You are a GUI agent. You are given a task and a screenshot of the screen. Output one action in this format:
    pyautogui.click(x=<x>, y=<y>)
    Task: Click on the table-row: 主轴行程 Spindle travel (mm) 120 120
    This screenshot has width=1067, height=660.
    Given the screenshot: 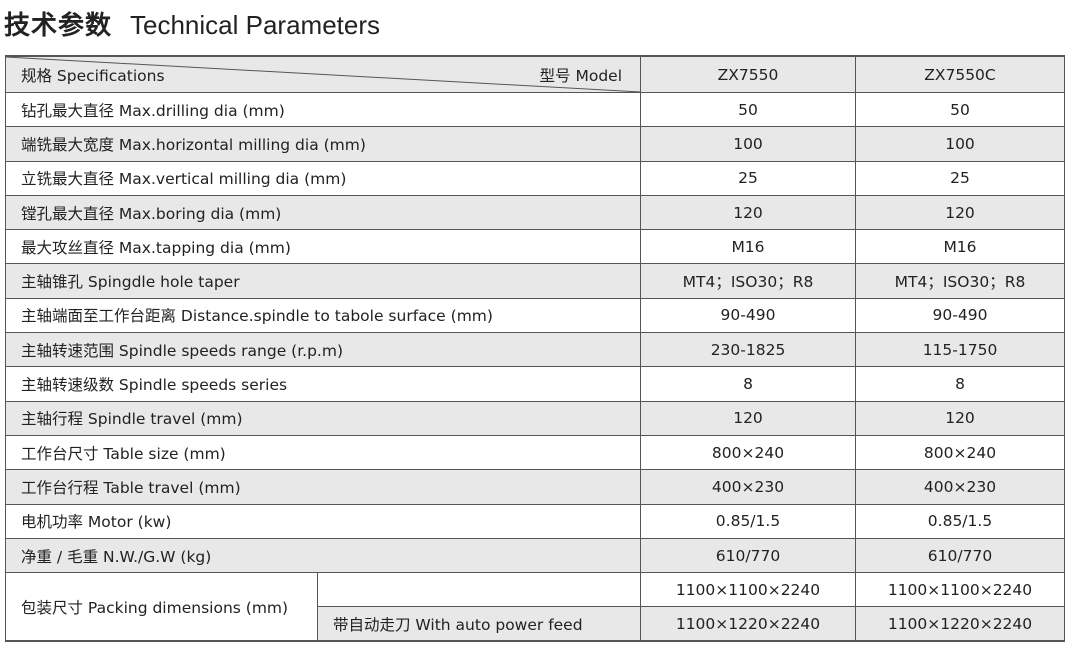 What is the action you would take?
    pyautogui.click(x=535, y=418)
    